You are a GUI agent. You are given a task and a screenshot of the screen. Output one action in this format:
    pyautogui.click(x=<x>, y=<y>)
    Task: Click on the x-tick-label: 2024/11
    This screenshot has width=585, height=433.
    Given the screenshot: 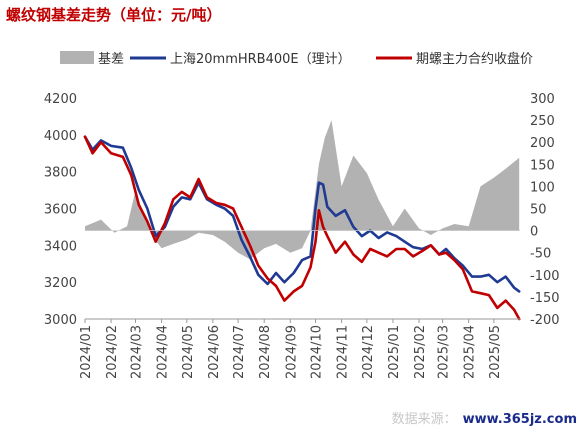 What is the action you would take?
    pyautogui.click(x=343, y=352)
    